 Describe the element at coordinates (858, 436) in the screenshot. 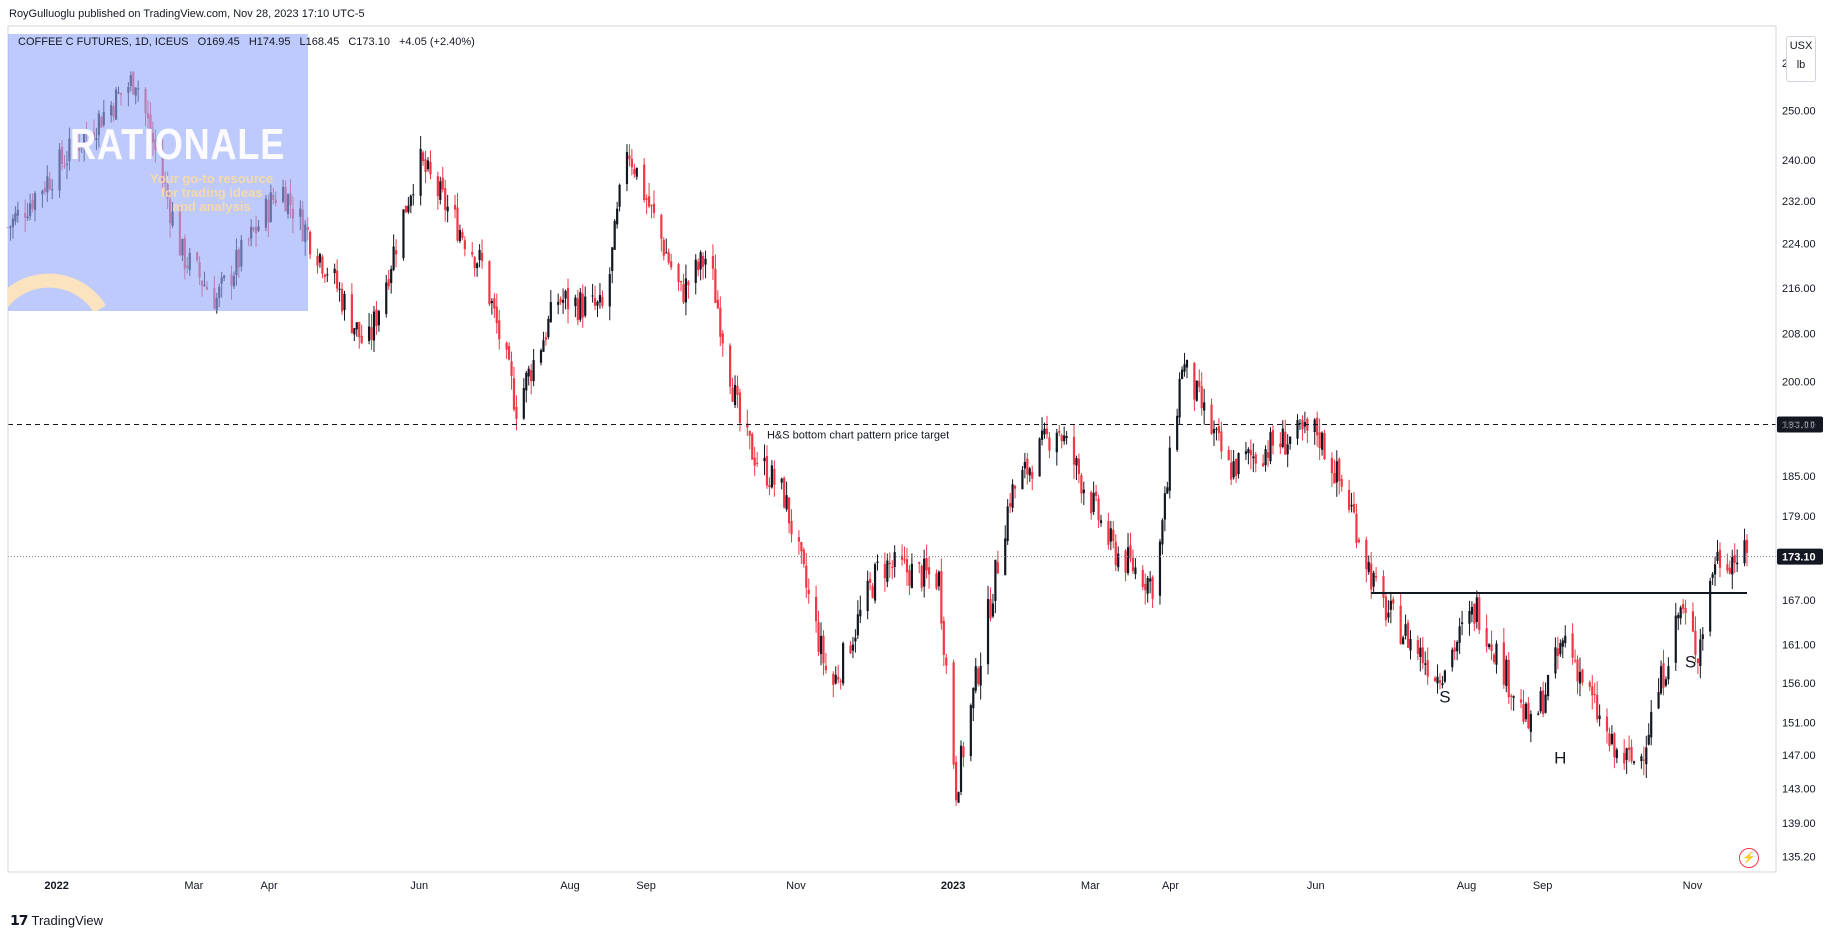

I see `price-target-label: H&S bottom chart pattern price target` at that location.